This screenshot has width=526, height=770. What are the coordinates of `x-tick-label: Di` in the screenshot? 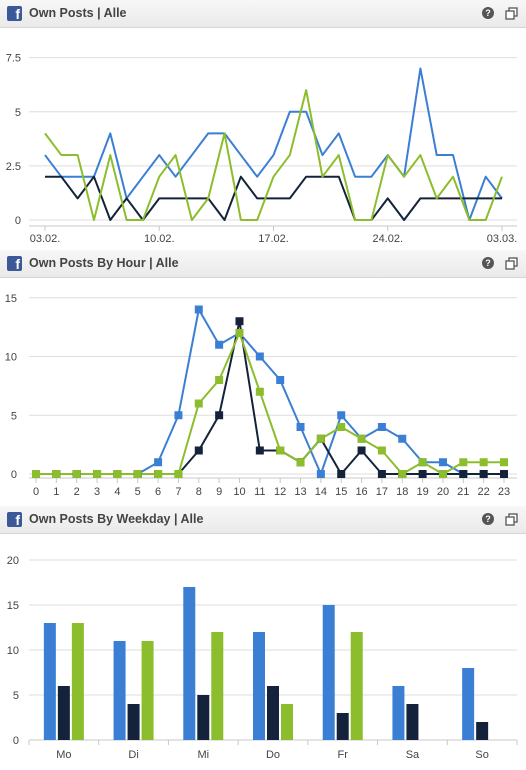 It's located at (133, 755).